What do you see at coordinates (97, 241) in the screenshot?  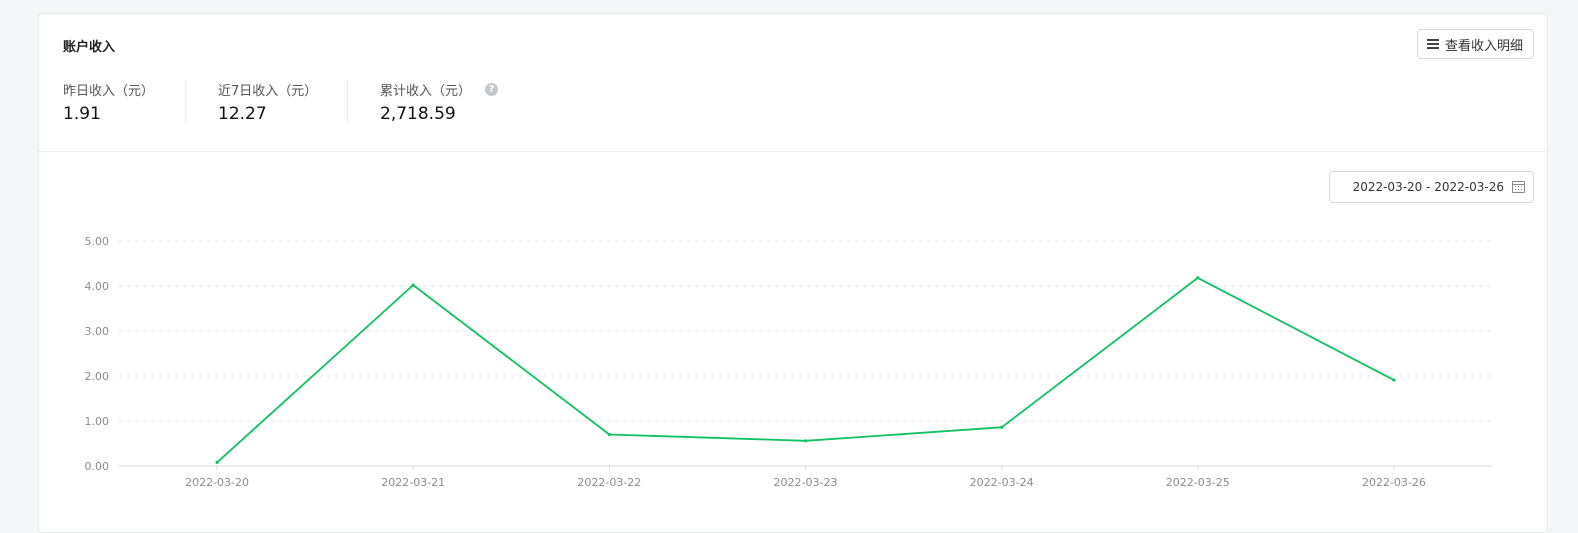 I see `y-tick-label: 5.00` at bounding box center [97, 241].